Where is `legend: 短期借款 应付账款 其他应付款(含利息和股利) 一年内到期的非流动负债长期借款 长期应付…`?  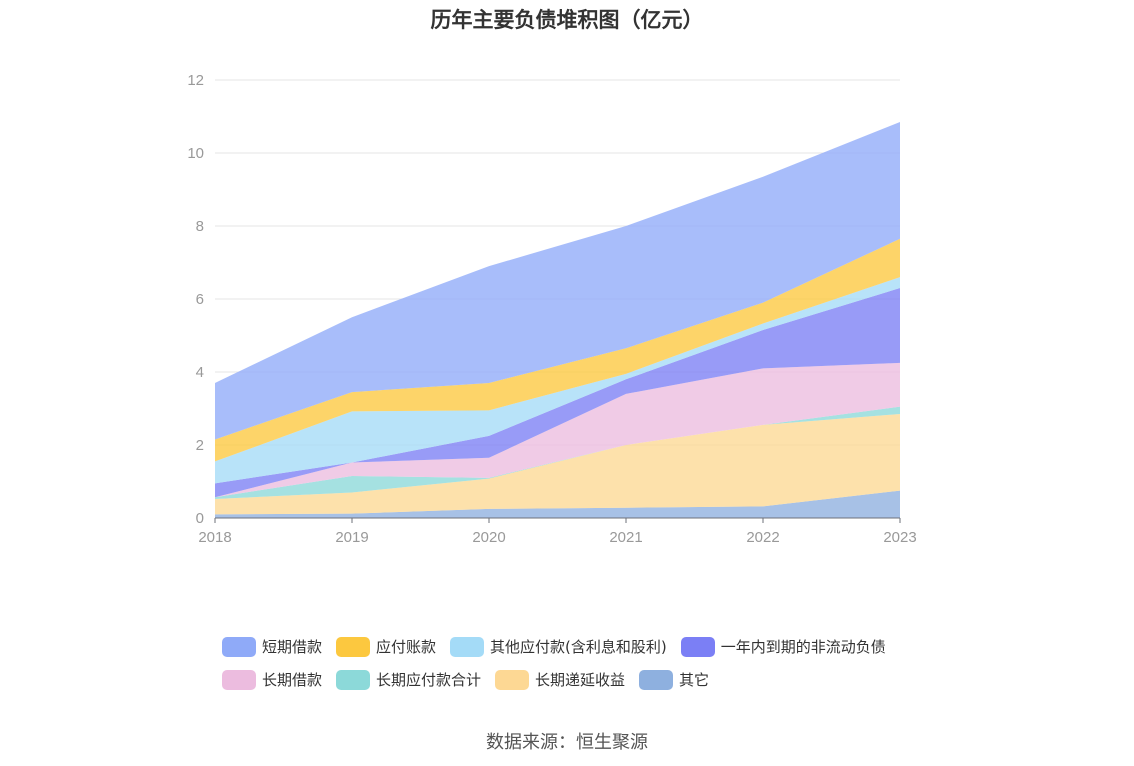 legend: 短期借款 应付账款 其他应付款(含利息和股利) 一年内到期的非流动负债长期借款 长期应付… is located at coordinates (592, 663).